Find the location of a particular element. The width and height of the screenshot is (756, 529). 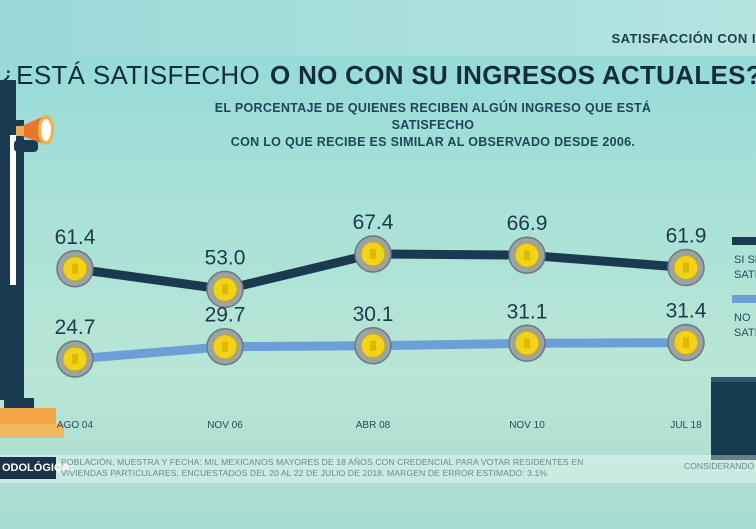

title-part-1: ¿ESTÁ SATISFECHO is located at coordinates (130, 75).